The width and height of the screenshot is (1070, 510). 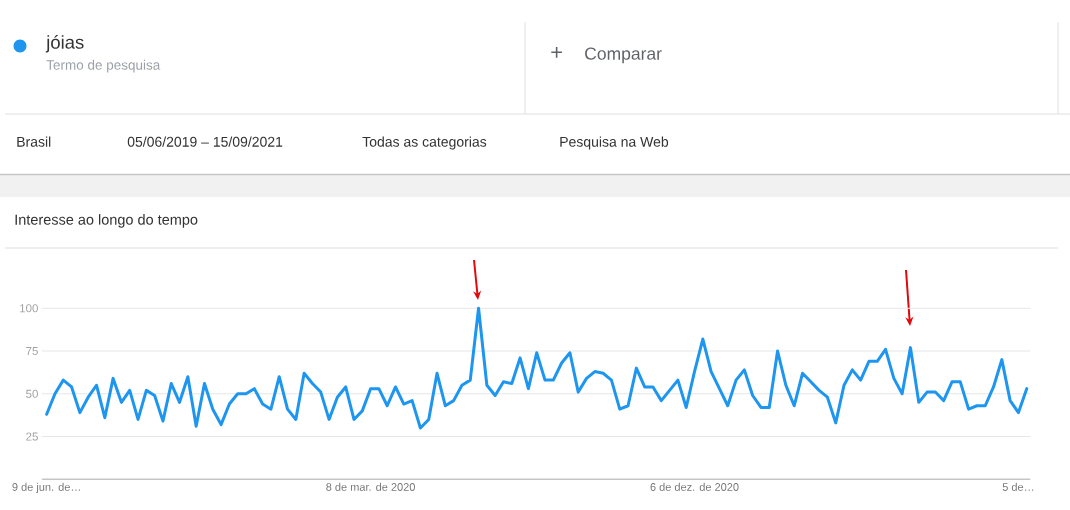 What do you see at coordinates (32, 351) in the screenshot?
I see `y-tick-label: 75` at bounding box center [32, 351].